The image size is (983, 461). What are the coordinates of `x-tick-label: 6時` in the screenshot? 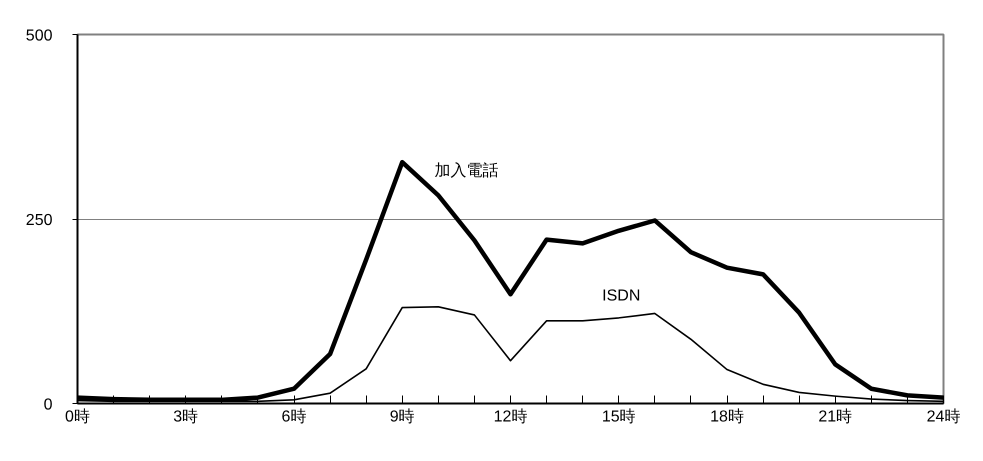 It's located at (294, 417).